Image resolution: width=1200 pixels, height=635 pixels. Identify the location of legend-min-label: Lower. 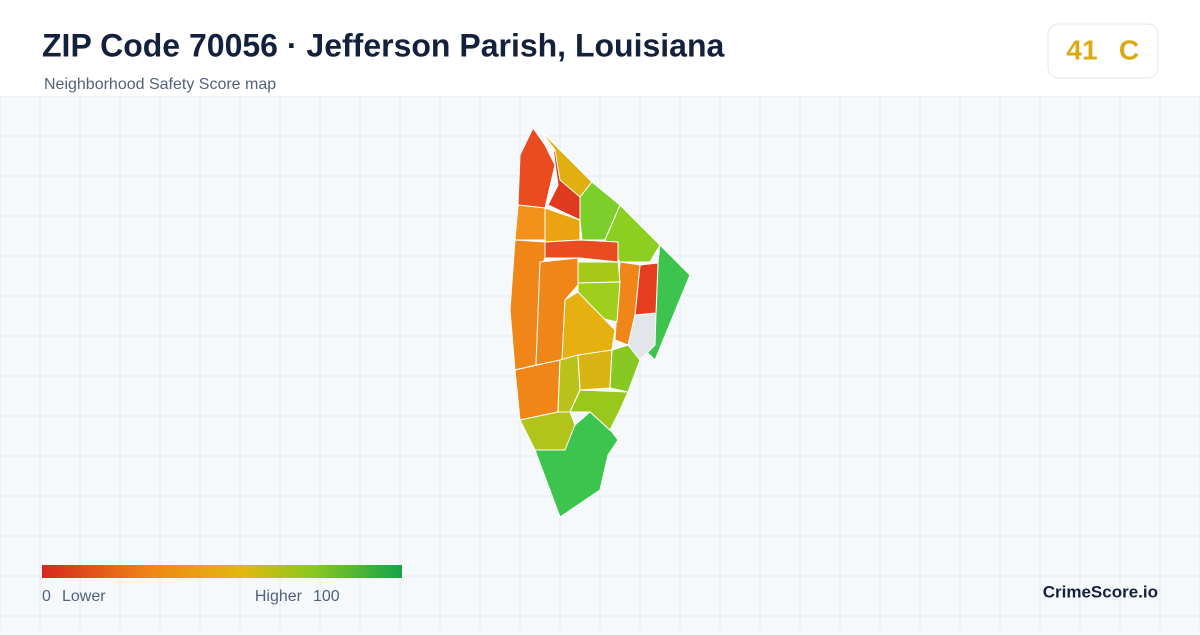
(84, 596).